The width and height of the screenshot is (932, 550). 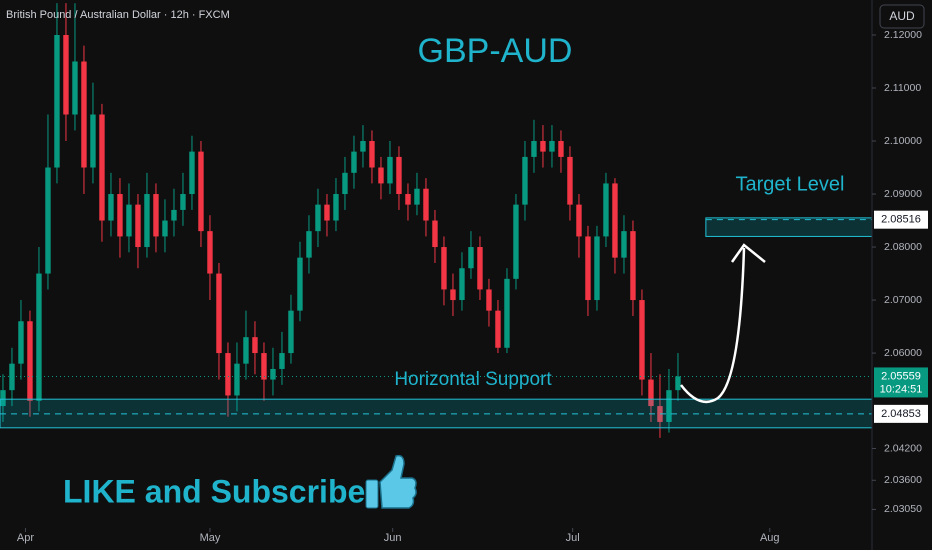 What do you see at coordinates (391, 481) in the screenshot?
I see `thumbs-up-icon` at bounding box center [391, 481].